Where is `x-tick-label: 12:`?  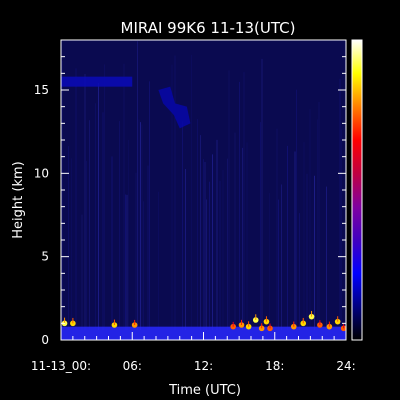
x-tick-label: 12: is located at coordinates (203, 366).